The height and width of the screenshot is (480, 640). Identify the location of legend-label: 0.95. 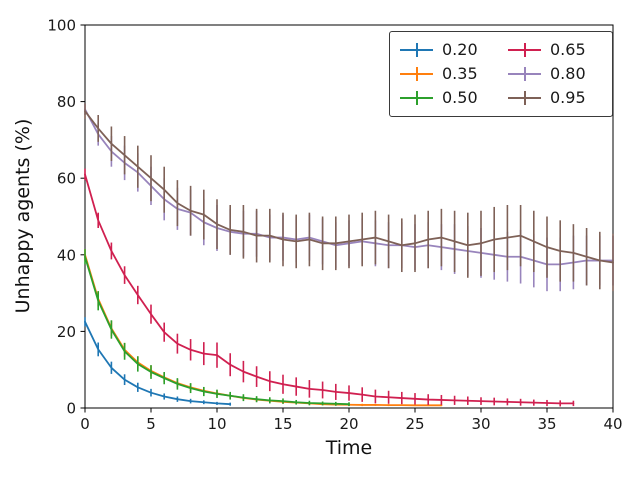
(568, 97).